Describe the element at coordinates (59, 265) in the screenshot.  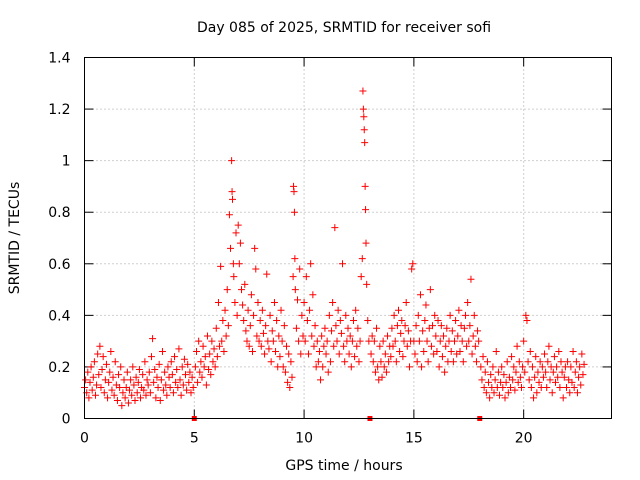
I see `y-tick-label: 0.6` at that location.